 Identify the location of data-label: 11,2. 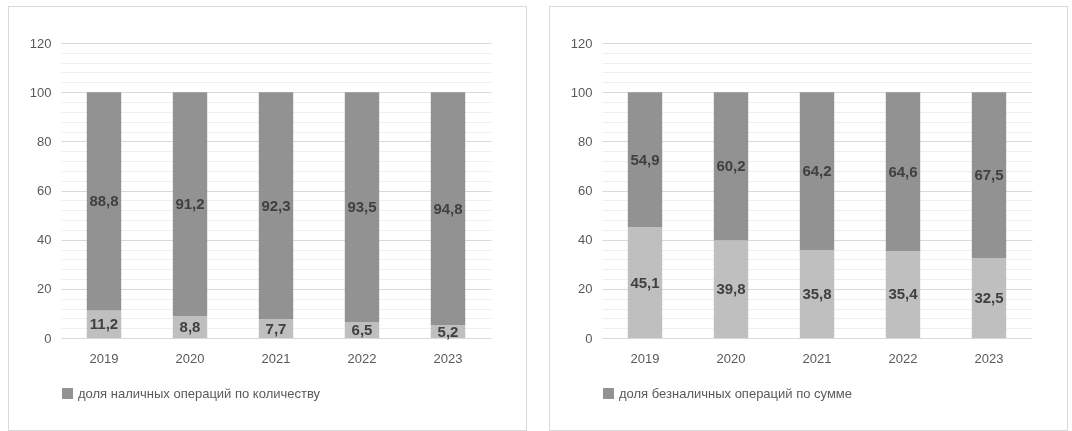
(104, 324).